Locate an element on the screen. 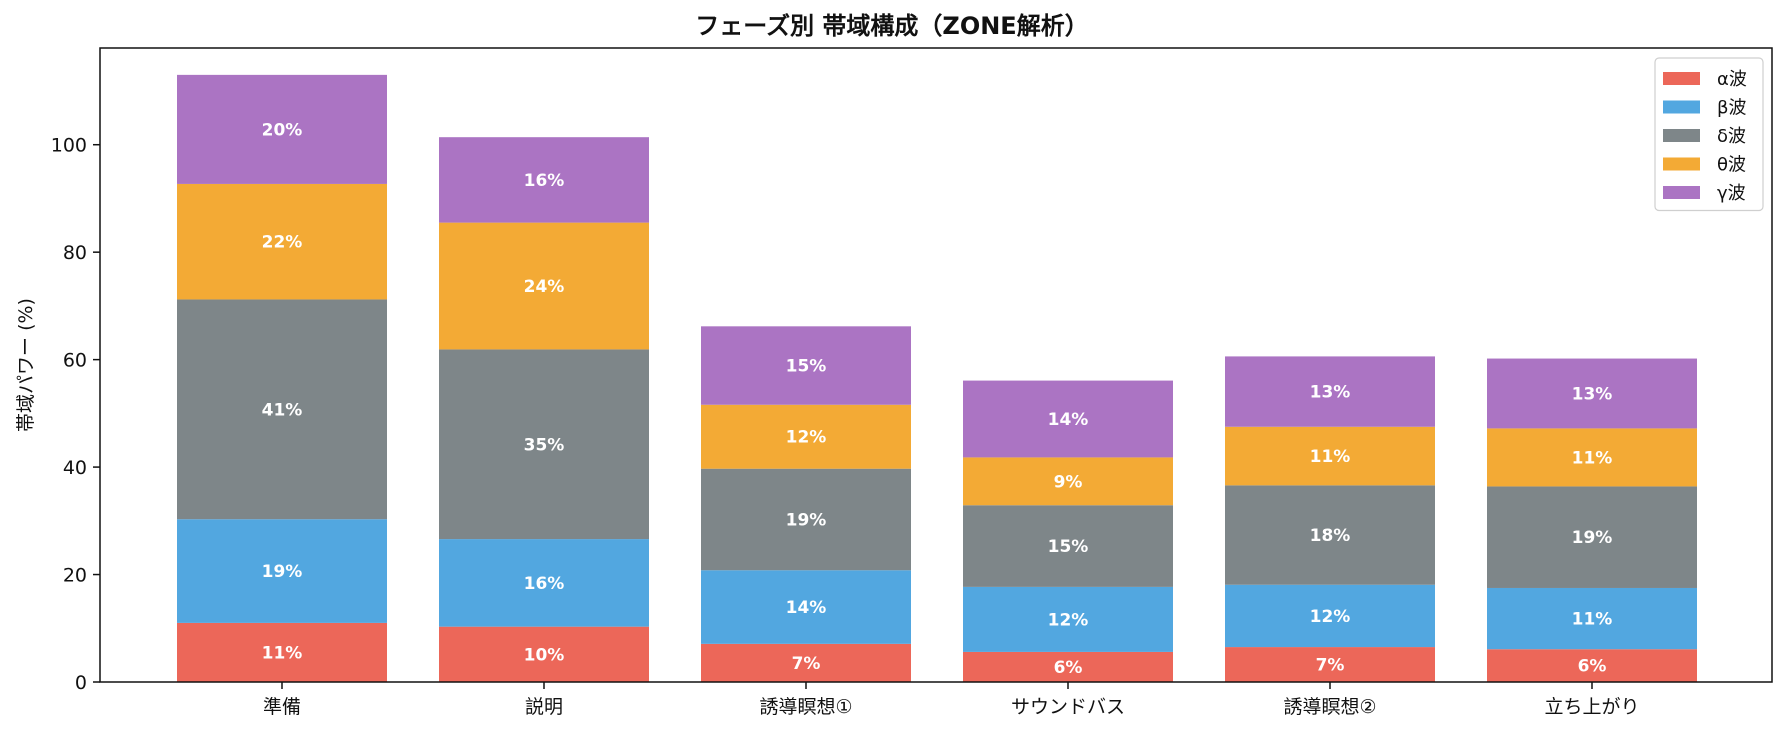 Image resolution: width=1784 pixels, height=732 pixels. x-tick-label: サウンドバス is located at coordinates (1068, 707).